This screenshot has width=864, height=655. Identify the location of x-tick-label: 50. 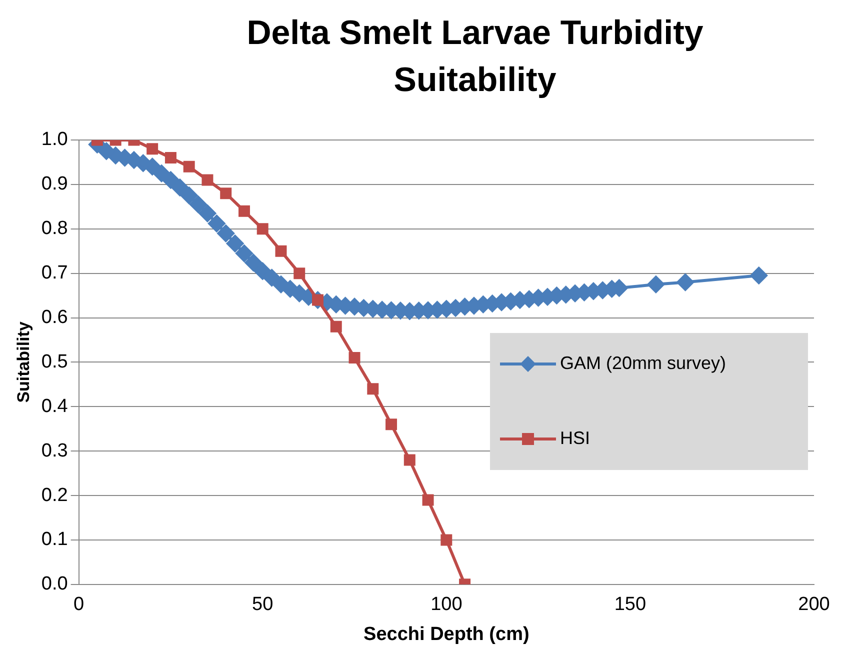
(263, 605).